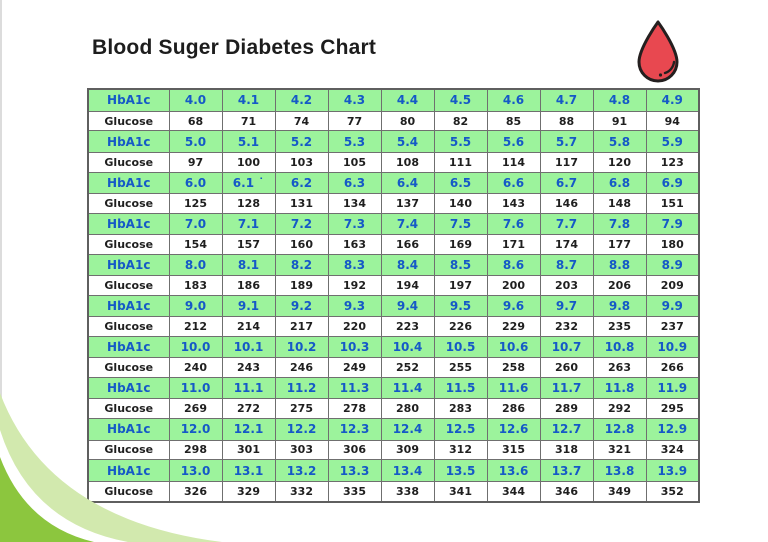 The width and height of the screenshot is (768, 542). What do you see at coordinates (354, 326) in the screenshot?
I see `row-cell: 220` at bounding box center [354, 326].